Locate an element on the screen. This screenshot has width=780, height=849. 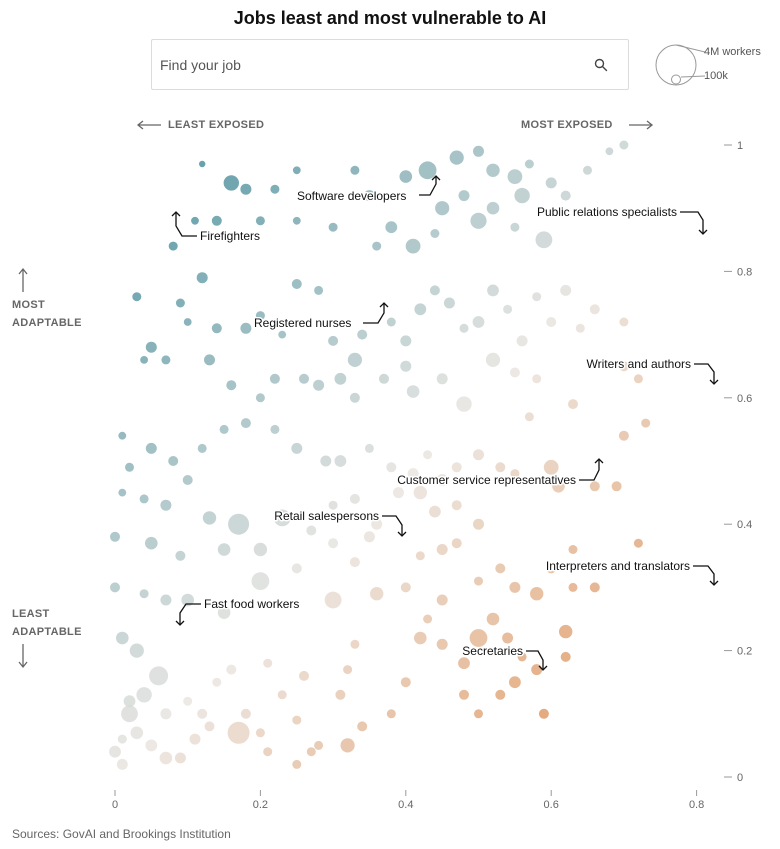
search-box is located at coordinates (390, 64).